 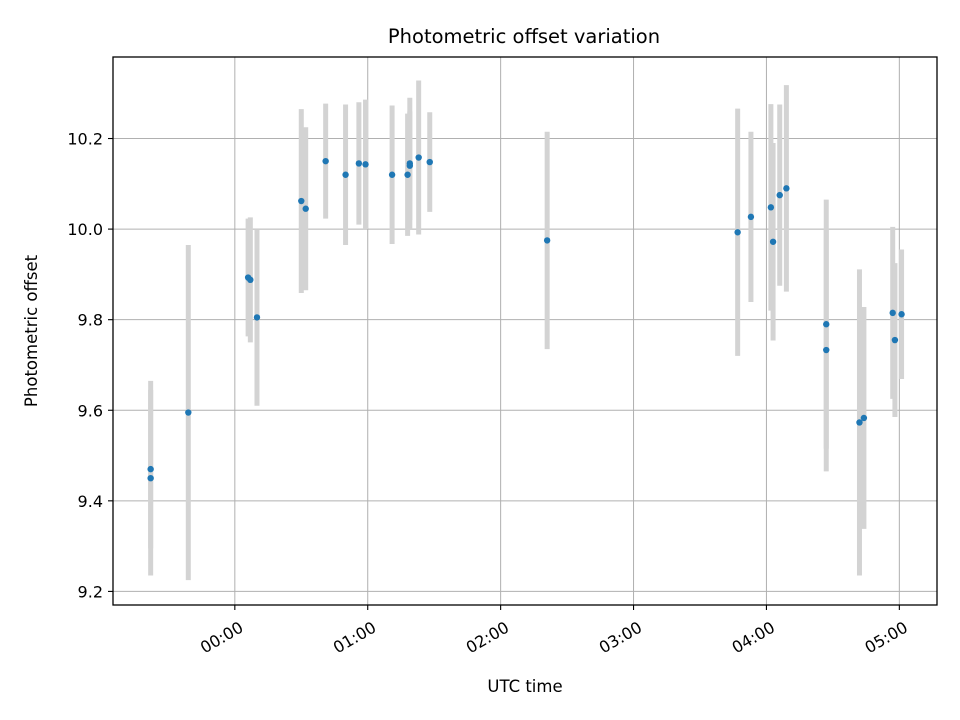 I want to click on x-axis-ticks: 00:00 01:00 02:00 03:00 04:00 05:00, so click(x=554, y=631).